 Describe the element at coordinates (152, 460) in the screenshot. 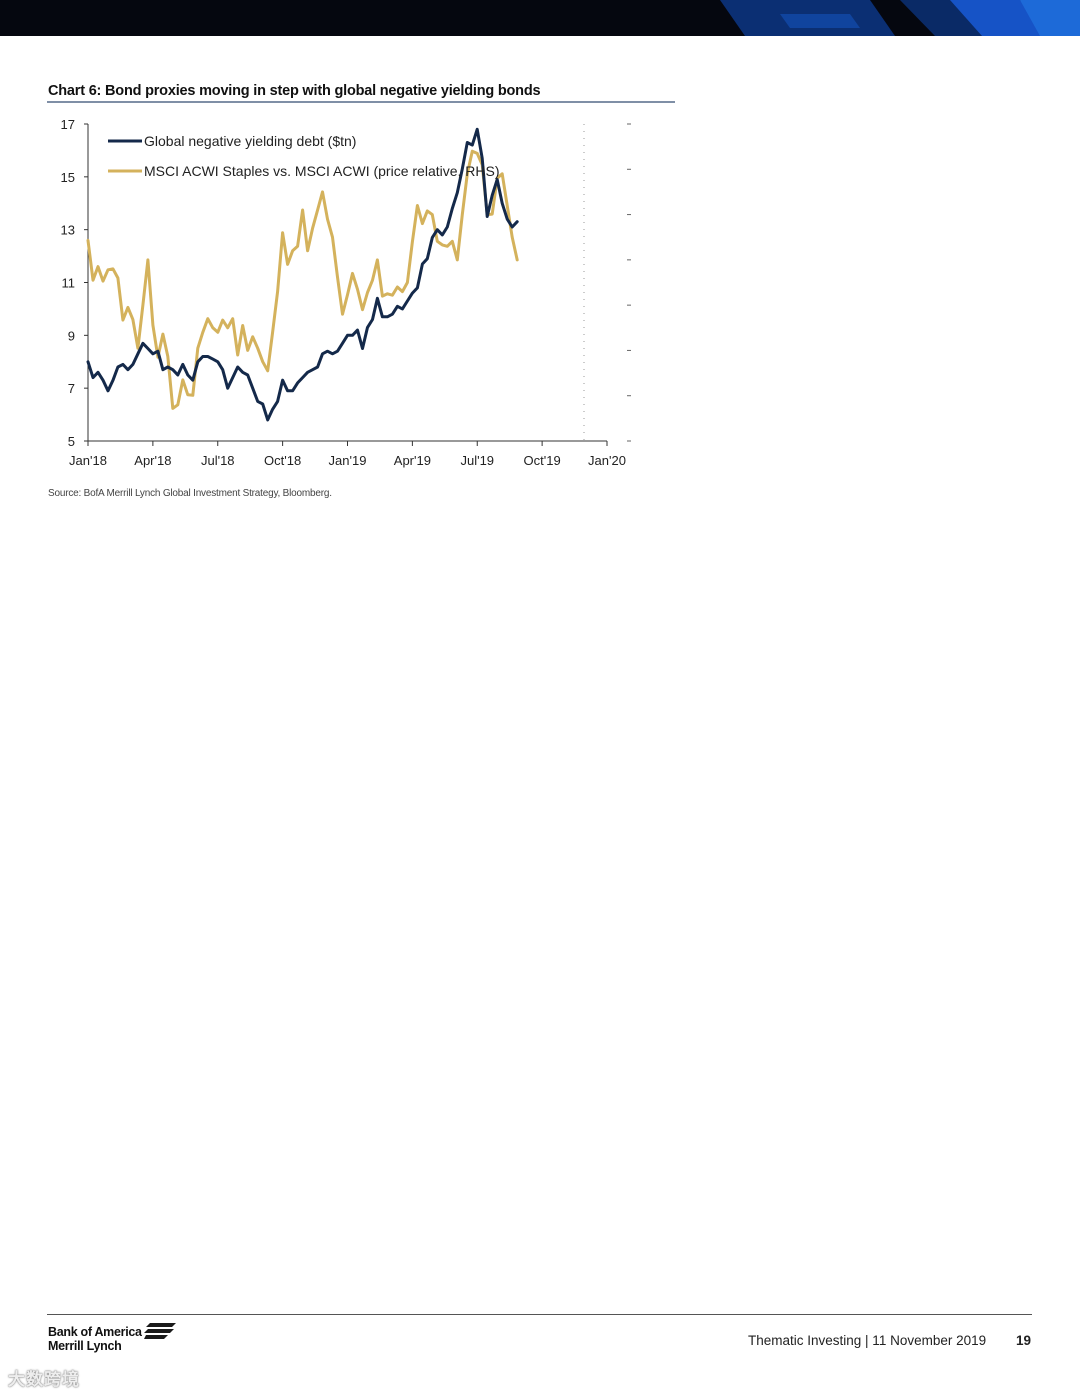

I see `x-tick-label: Apr'18` at that location.